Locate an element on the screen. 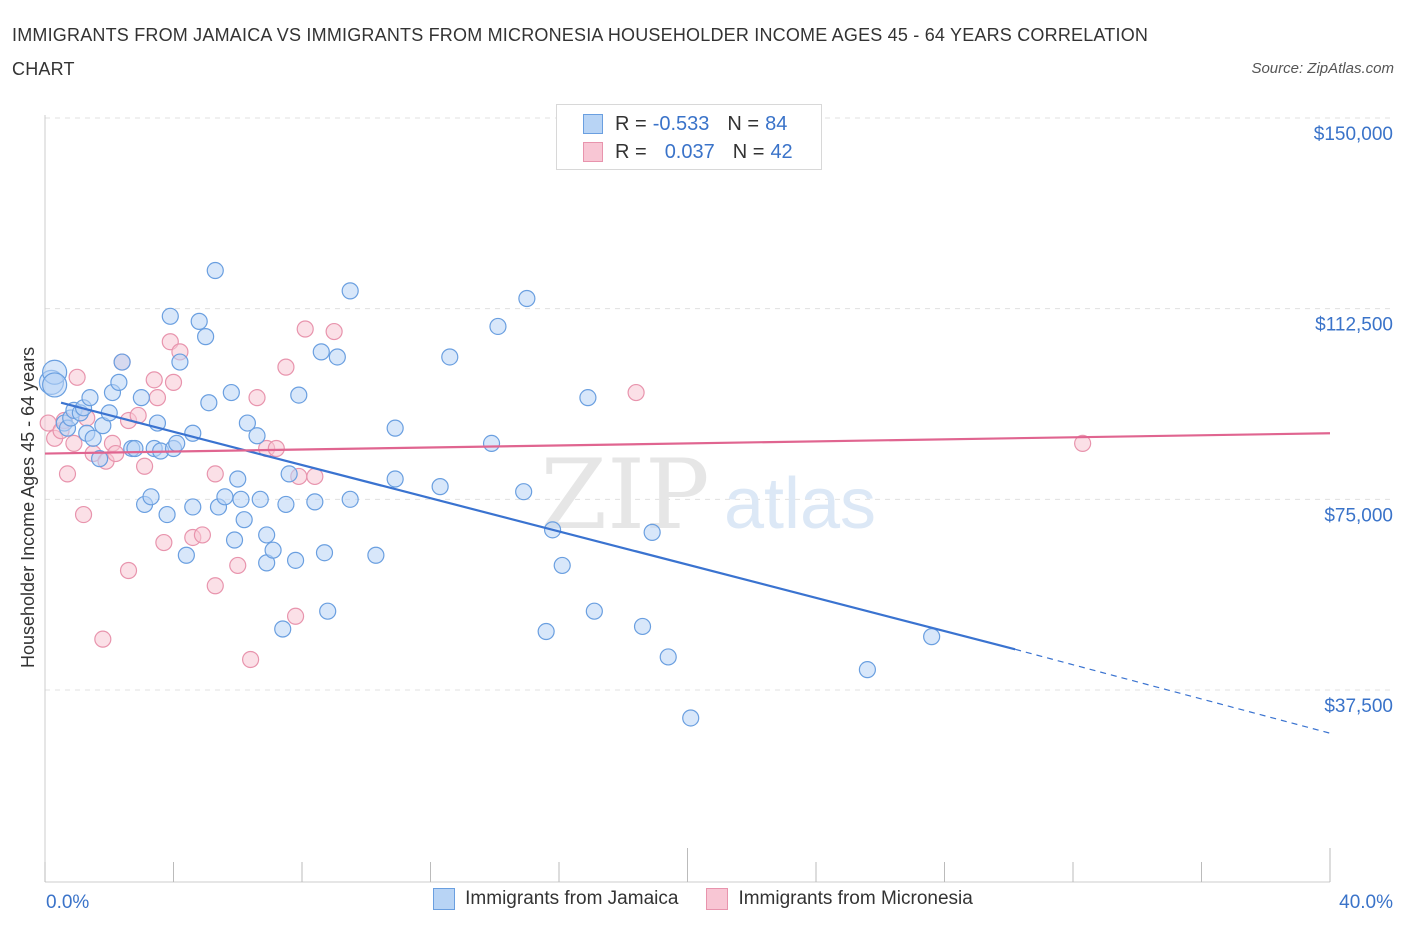 This screenshot has height=930, width=1406. legend-row-jamaica: R = -0.533 N = 84 is located at coordinates (685, 124).